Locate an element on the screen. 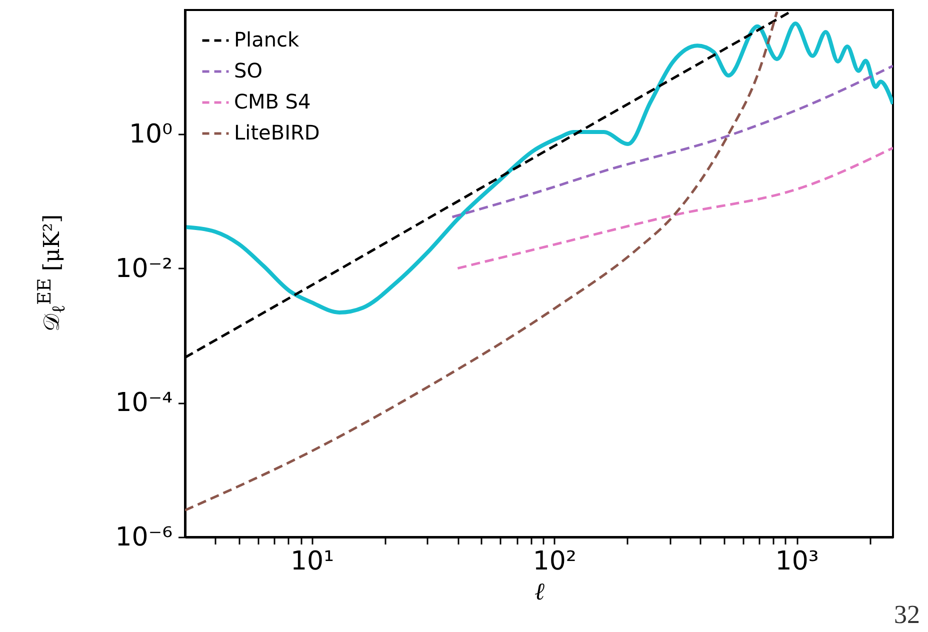 The image size is (928, 632). y-tick-label: 10⁻⁶ is located at coordinates (143, 537).